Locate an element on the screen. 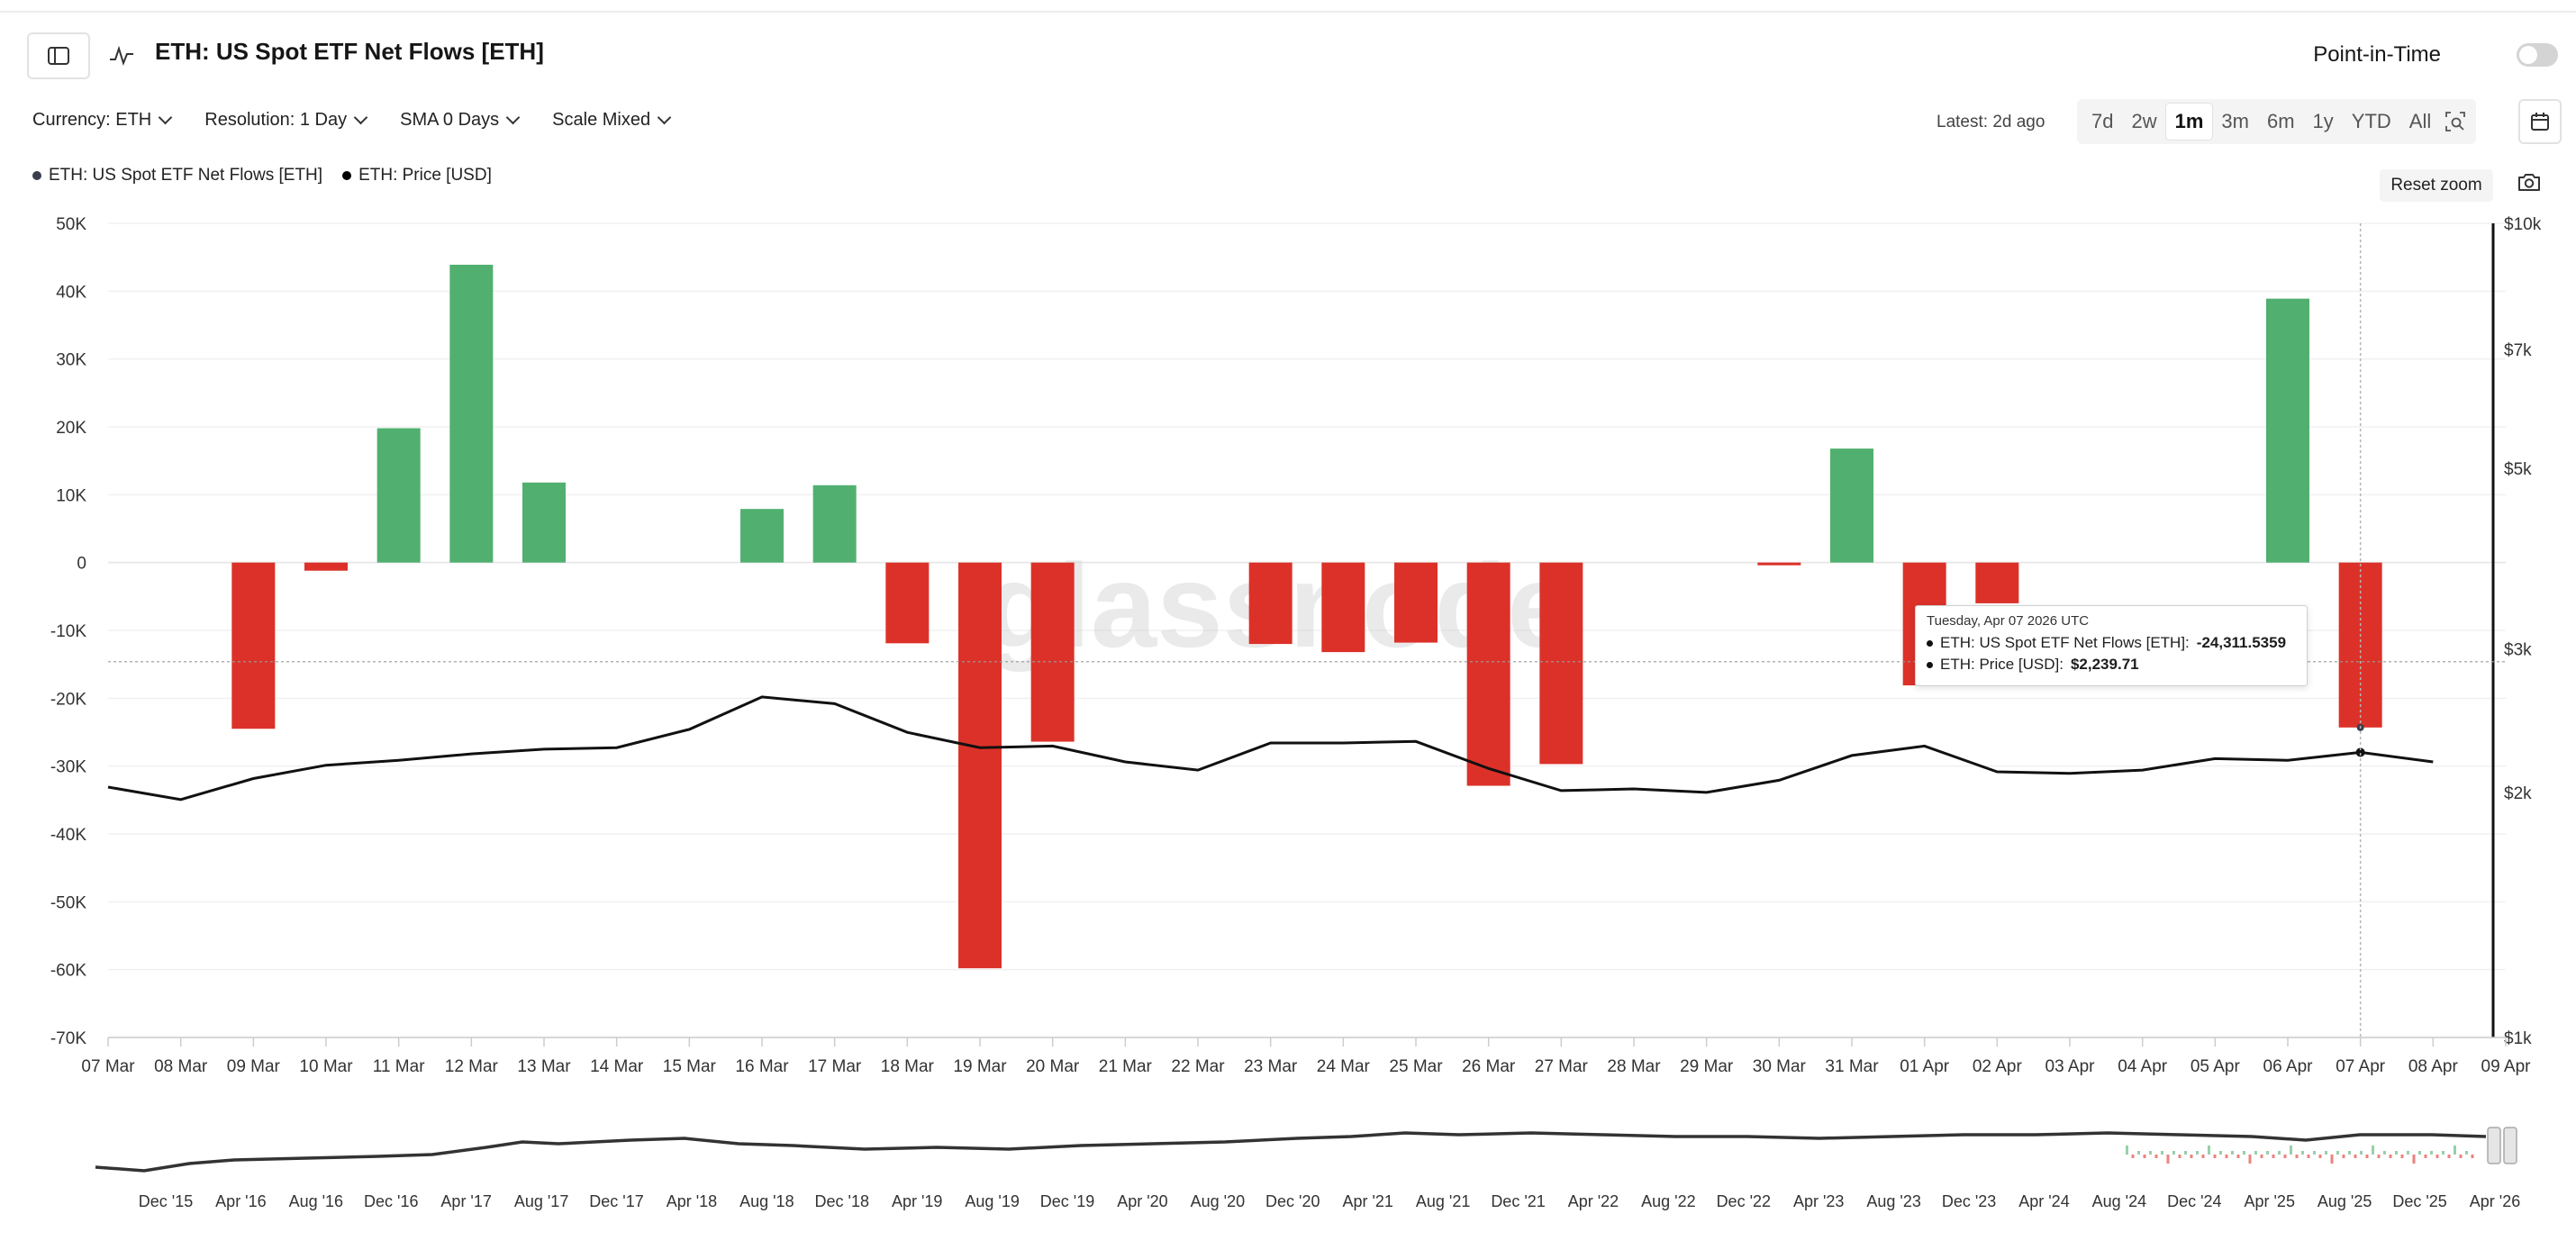 The height and width of the screenshot is (1250, 2576). scale-label: Scale Mixed is located at coordinates (601, 120).